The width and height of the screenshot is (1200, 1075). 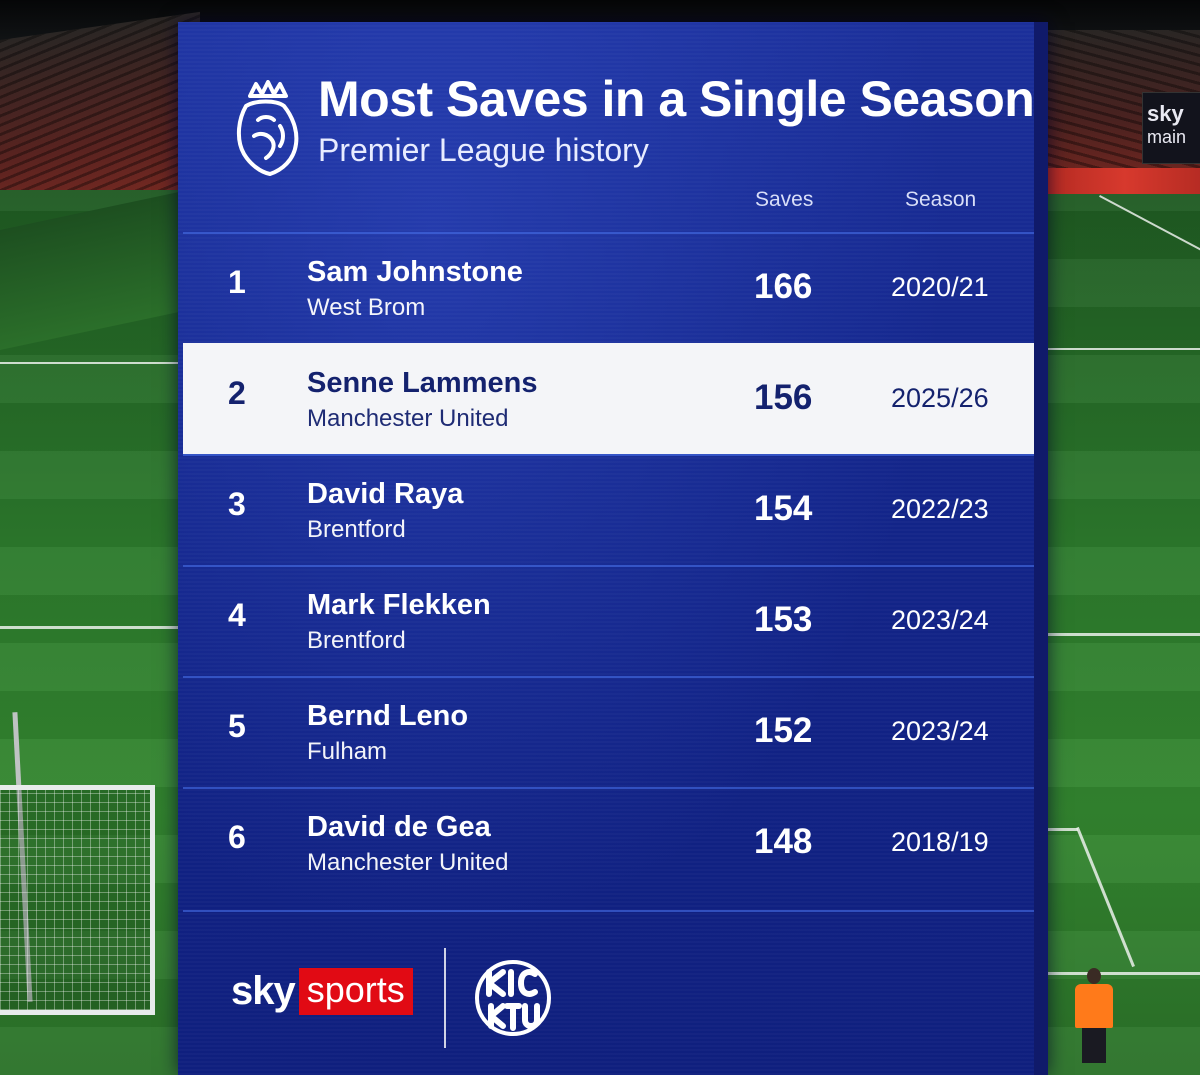 What do you see at coordinates (388, 716) in the screenshot?
I see `player-name: Bernd Leno` at bounding box center [388, 716].